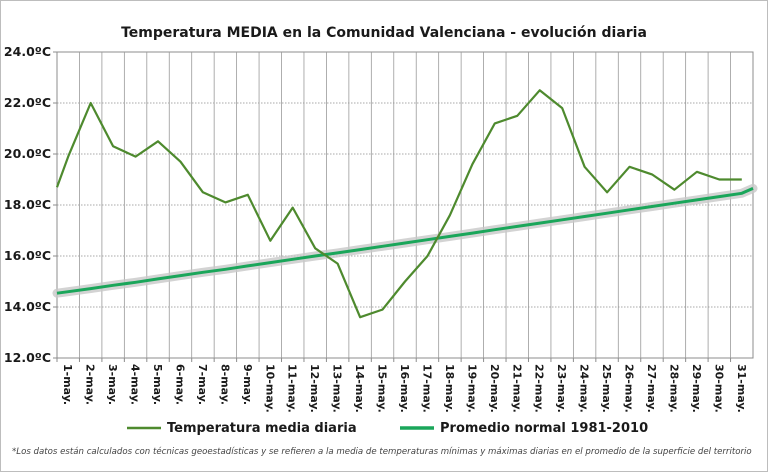 The width and height of the screenshot is (768, 472). Describe the element at coordinates (696, 388) in the screenshot. I see `x-tick-label: 29-may.` at that location.